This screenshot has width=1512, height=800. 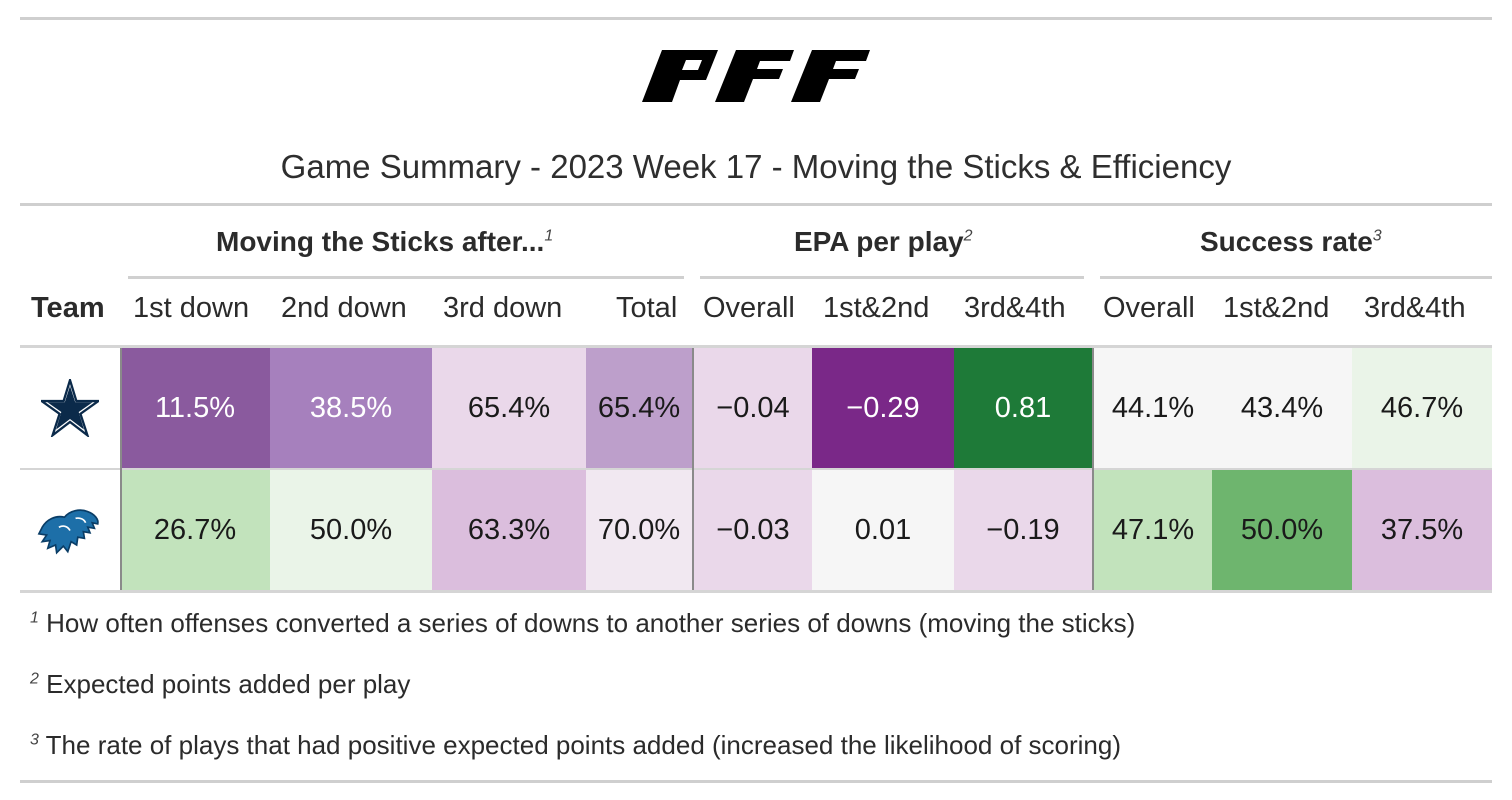 I want to click on header-rule, so click(x=756, y=346).